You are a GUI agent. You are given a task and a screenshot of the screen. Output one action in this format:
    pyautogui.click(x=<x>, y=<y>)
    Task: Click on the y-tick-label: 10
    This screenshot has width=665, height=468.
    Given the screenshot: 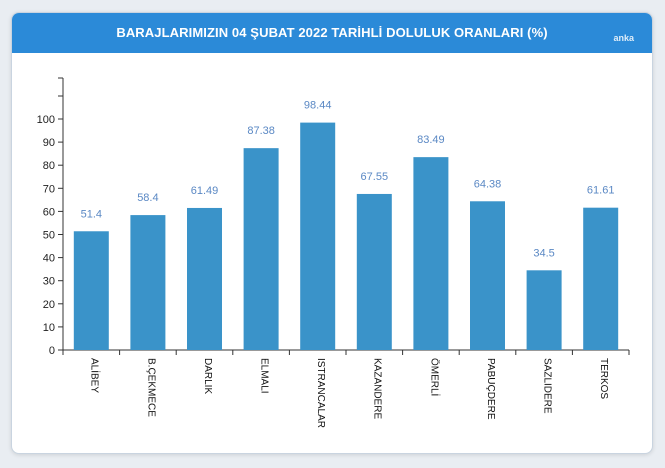 What is the action you would take?
    pyautogui.click(x=49, y=328)
    